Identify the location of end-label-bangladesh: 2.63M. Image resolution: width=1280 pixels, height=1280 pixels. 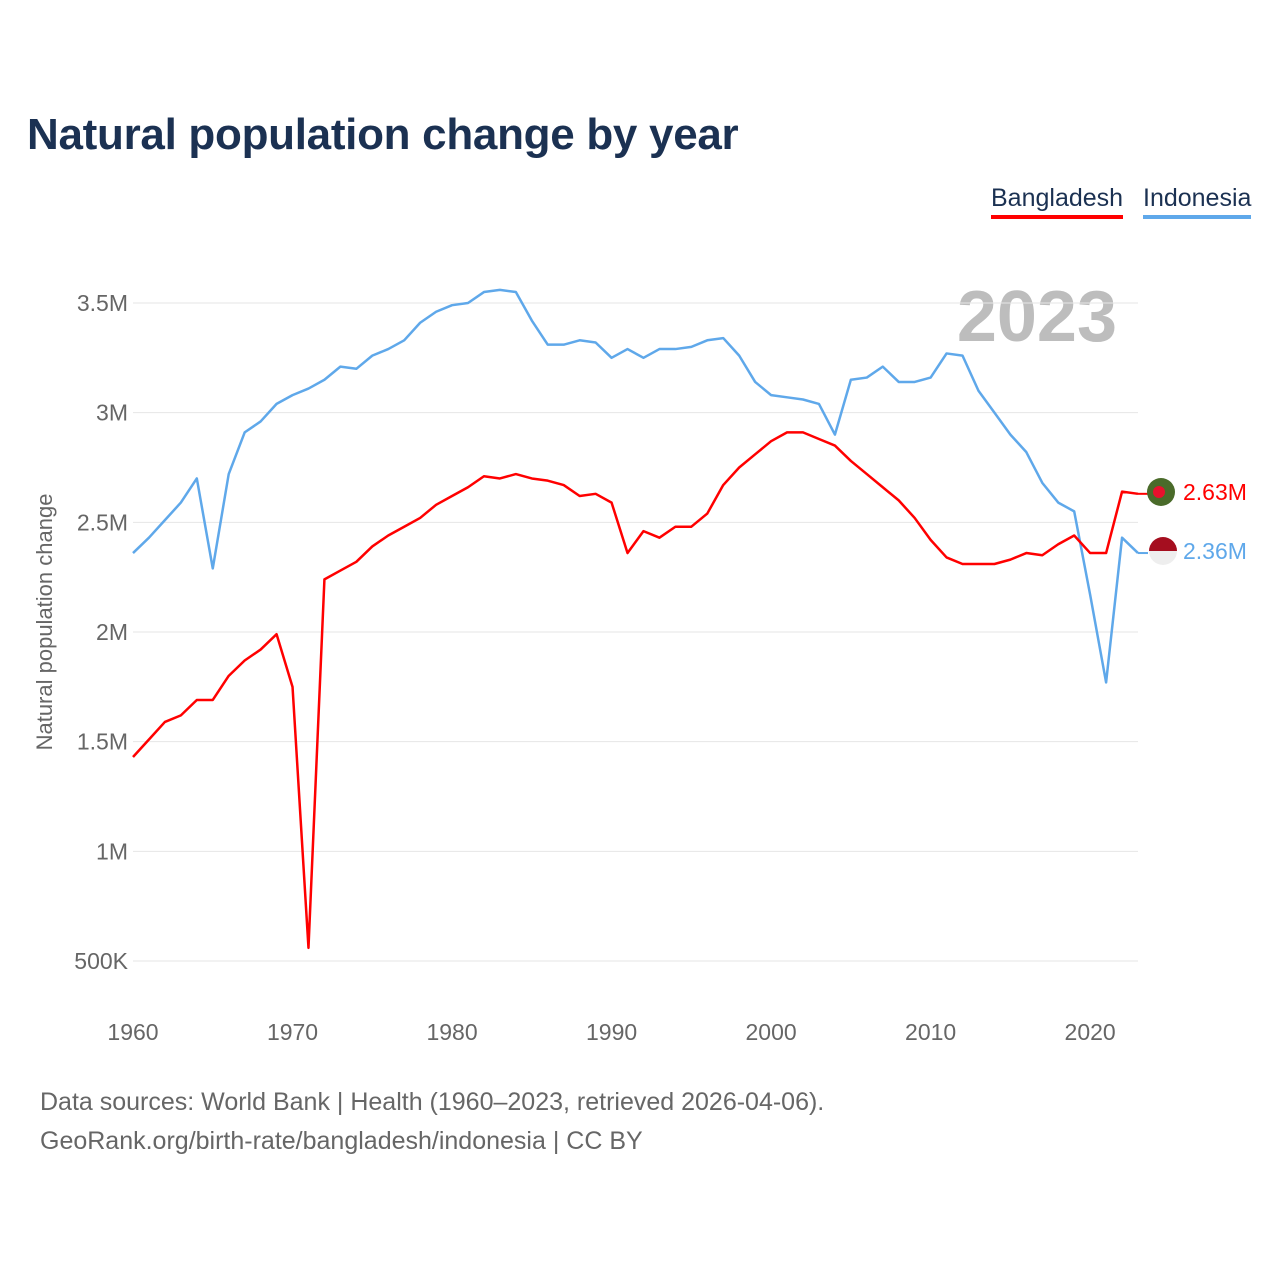
(1215, 492).